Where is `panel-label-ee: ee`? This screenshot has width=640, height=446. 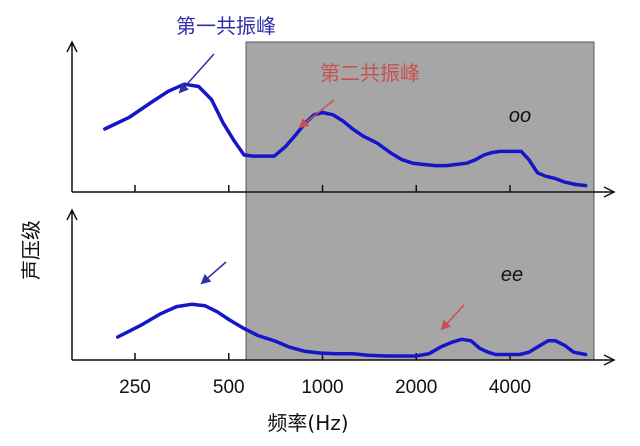 panel-label-ee: ee is located at coordinates (512, 275).